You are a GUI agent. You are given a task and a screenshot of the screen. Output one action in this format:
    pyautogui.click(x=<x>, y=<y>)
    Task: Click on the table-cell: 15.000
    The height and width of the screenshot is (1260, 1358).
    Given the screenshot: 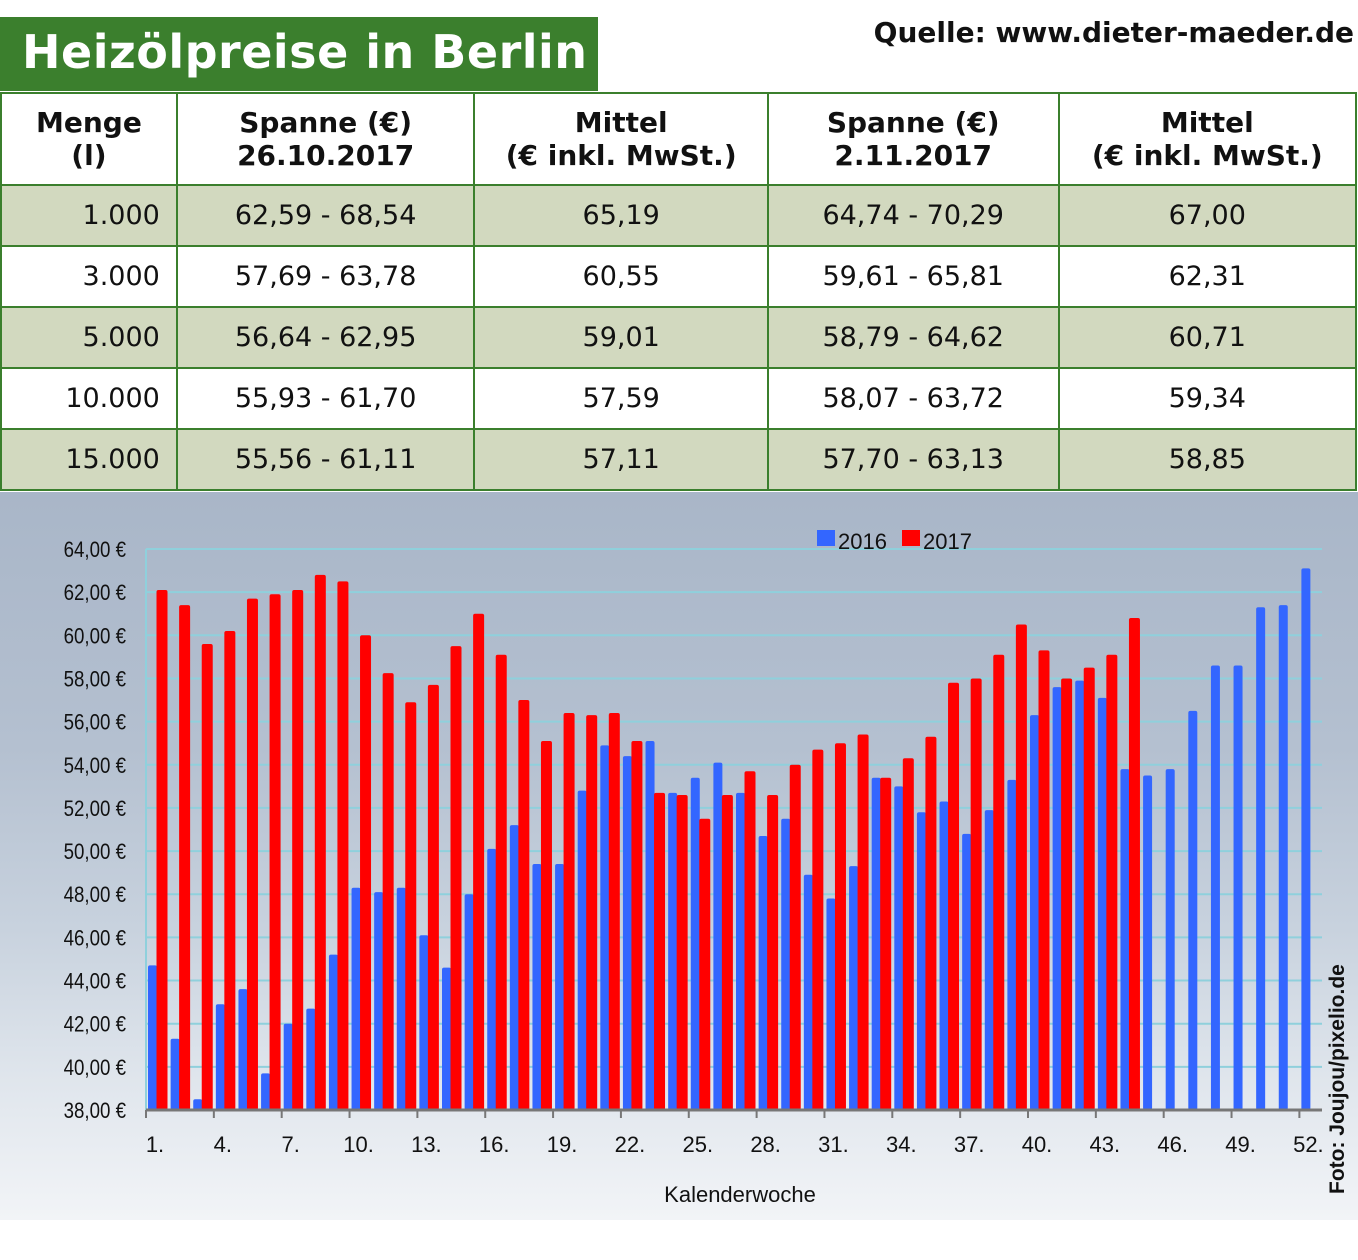 What is the action you would take?
    pyautogui.click(x=89, y=459)
    